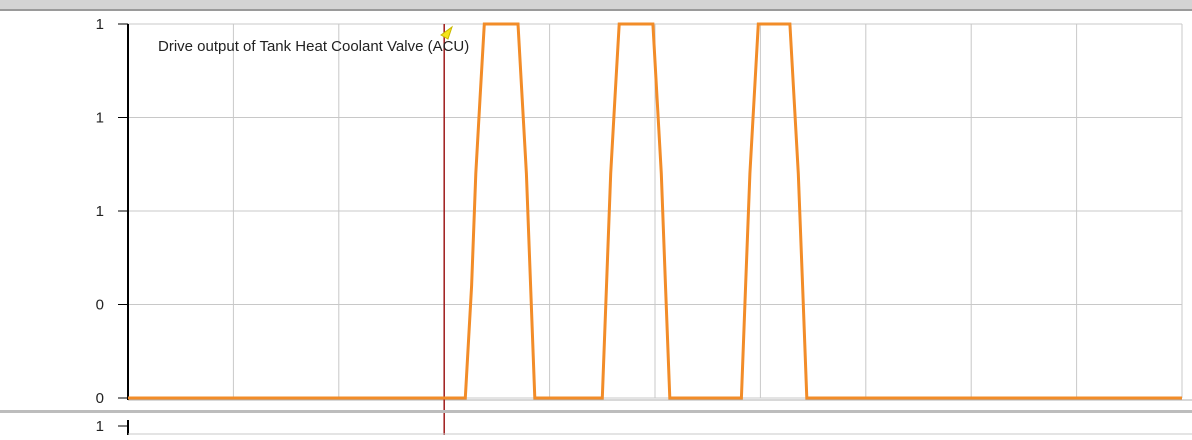 The height and width of the screenshot is (440, 1192). What do you see at coordinates (596, 5) in the screenshot?
I see `top-panel-border` at bounding box center [596, 5].